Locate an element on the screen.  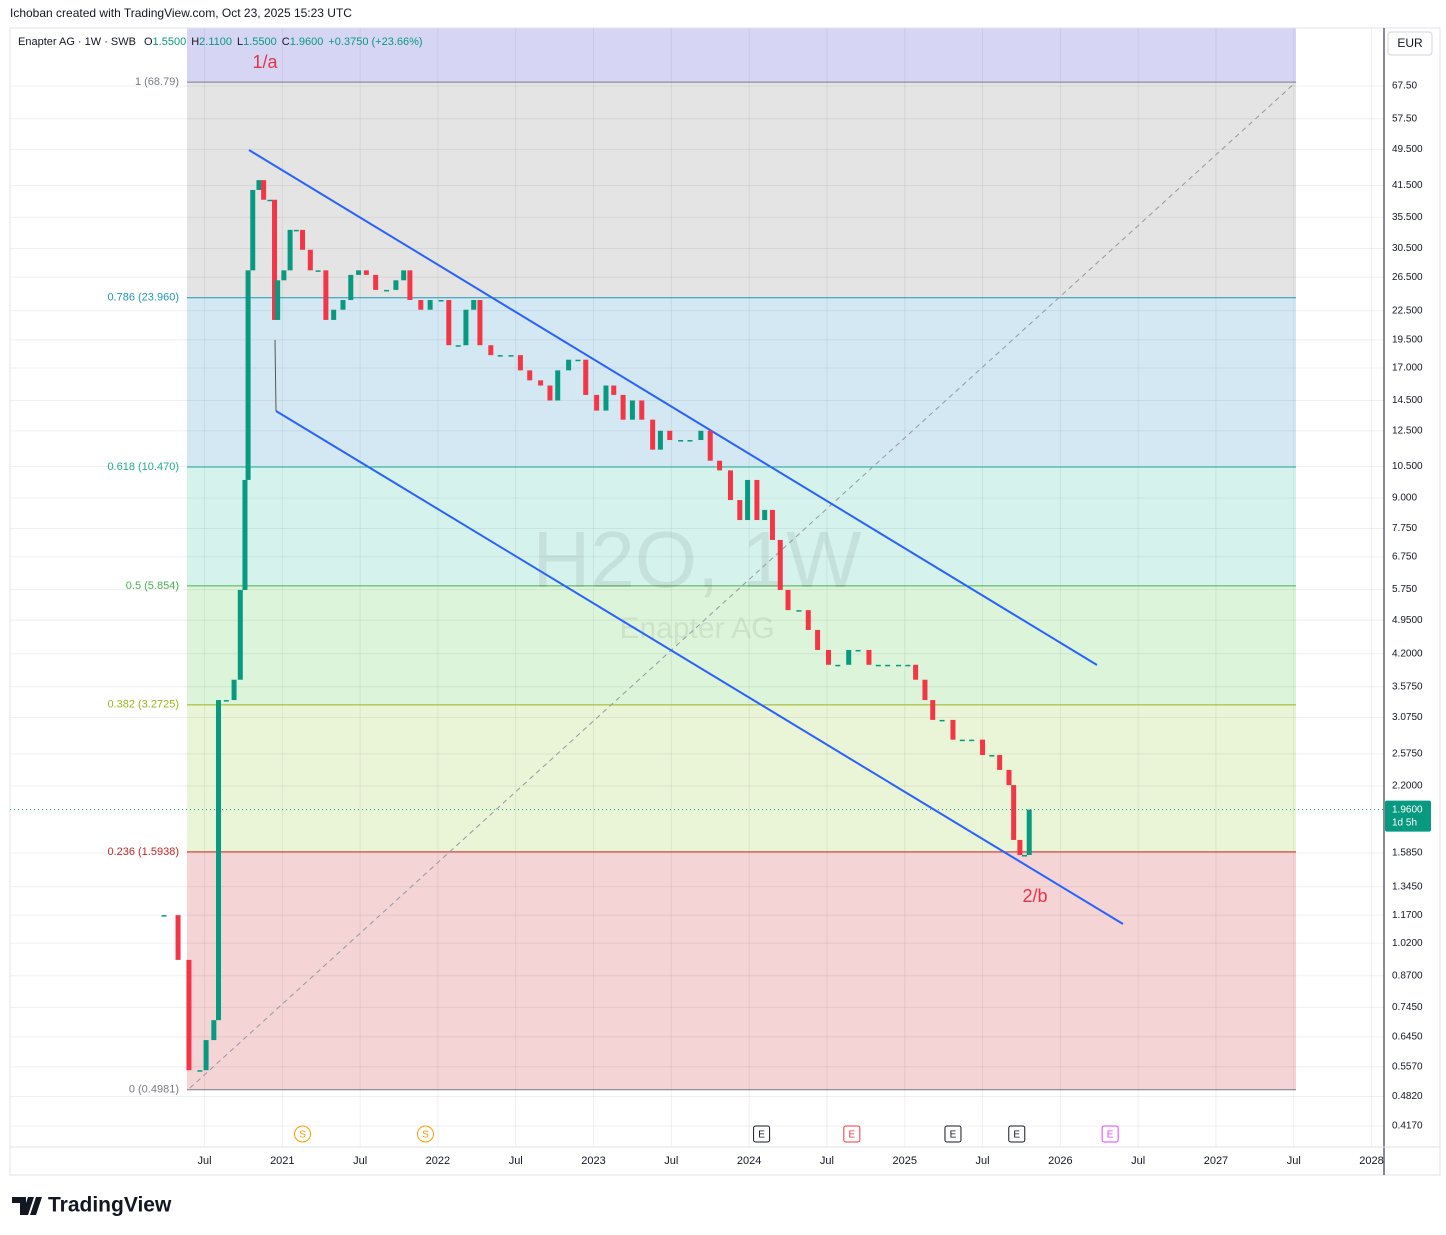
currency-box is located at coordinates (1410, 43).